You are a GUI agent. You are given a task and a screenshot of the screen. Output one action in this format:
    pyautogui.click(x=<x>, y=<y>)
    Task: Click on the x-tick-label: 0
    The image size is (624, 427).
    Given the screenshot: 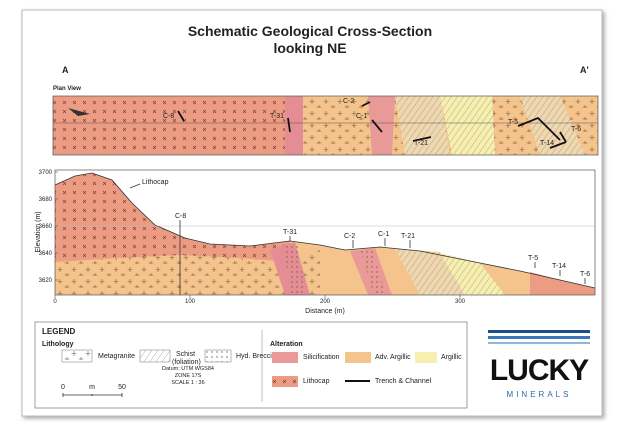 What is the action you would take?
    pyautogui.click(x=55, y=302)
    